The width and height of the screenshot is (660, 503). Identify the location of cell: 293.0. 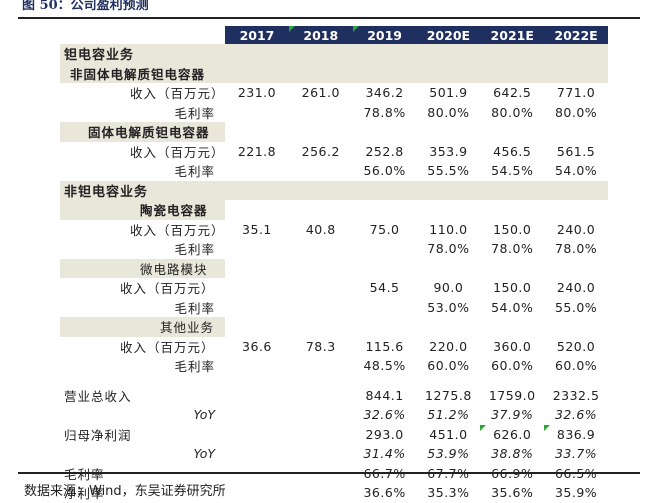
(384, 434).